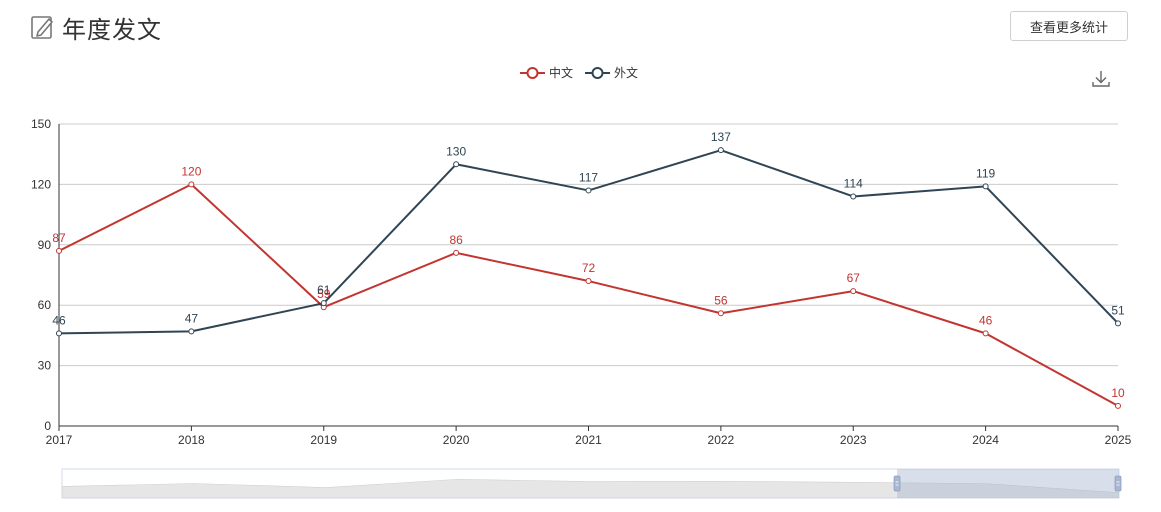 This screenshot has width=1161, height=512. What do you see at coordinates (192, 318) in the screenshot?
I see `data-label: 47` at bounding box center [192, 318].